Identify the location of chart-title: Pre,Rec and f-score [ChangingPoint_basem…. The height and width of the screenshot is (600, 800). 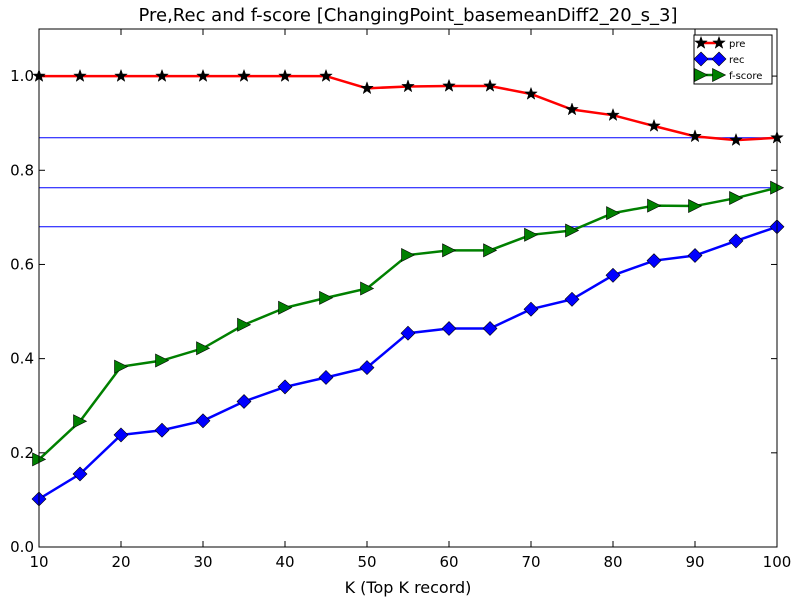
(407, 15).